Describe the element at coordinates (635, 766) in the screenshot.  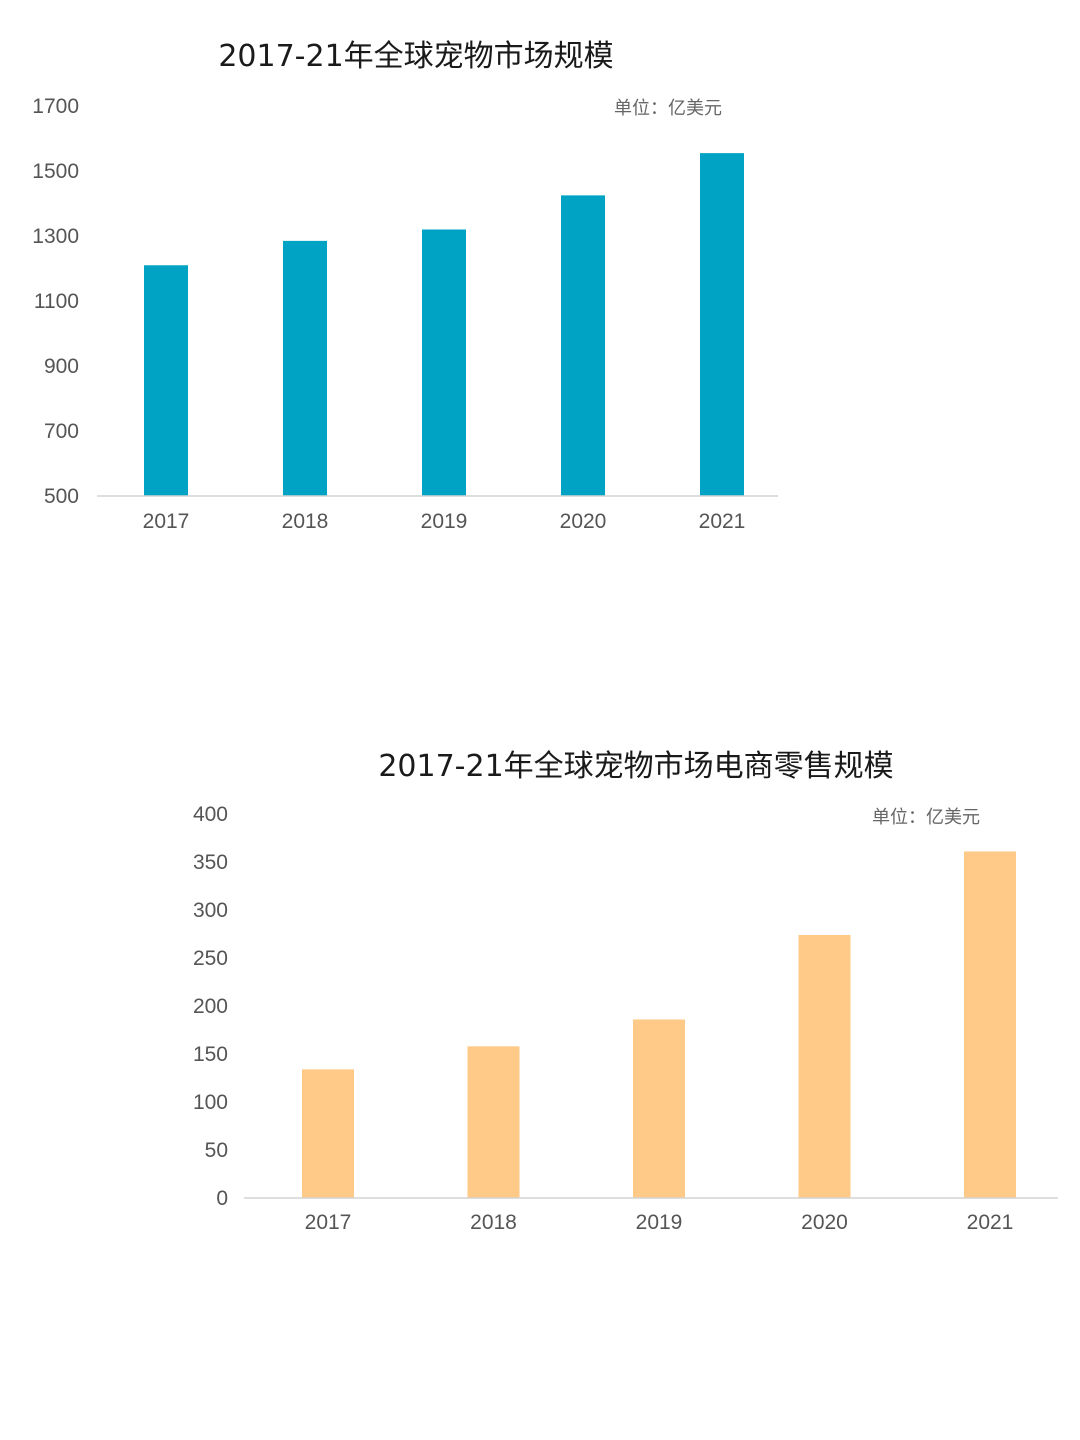
I see `chart-title: 2017-21年全球宠物市场电商零售规模` at that location.